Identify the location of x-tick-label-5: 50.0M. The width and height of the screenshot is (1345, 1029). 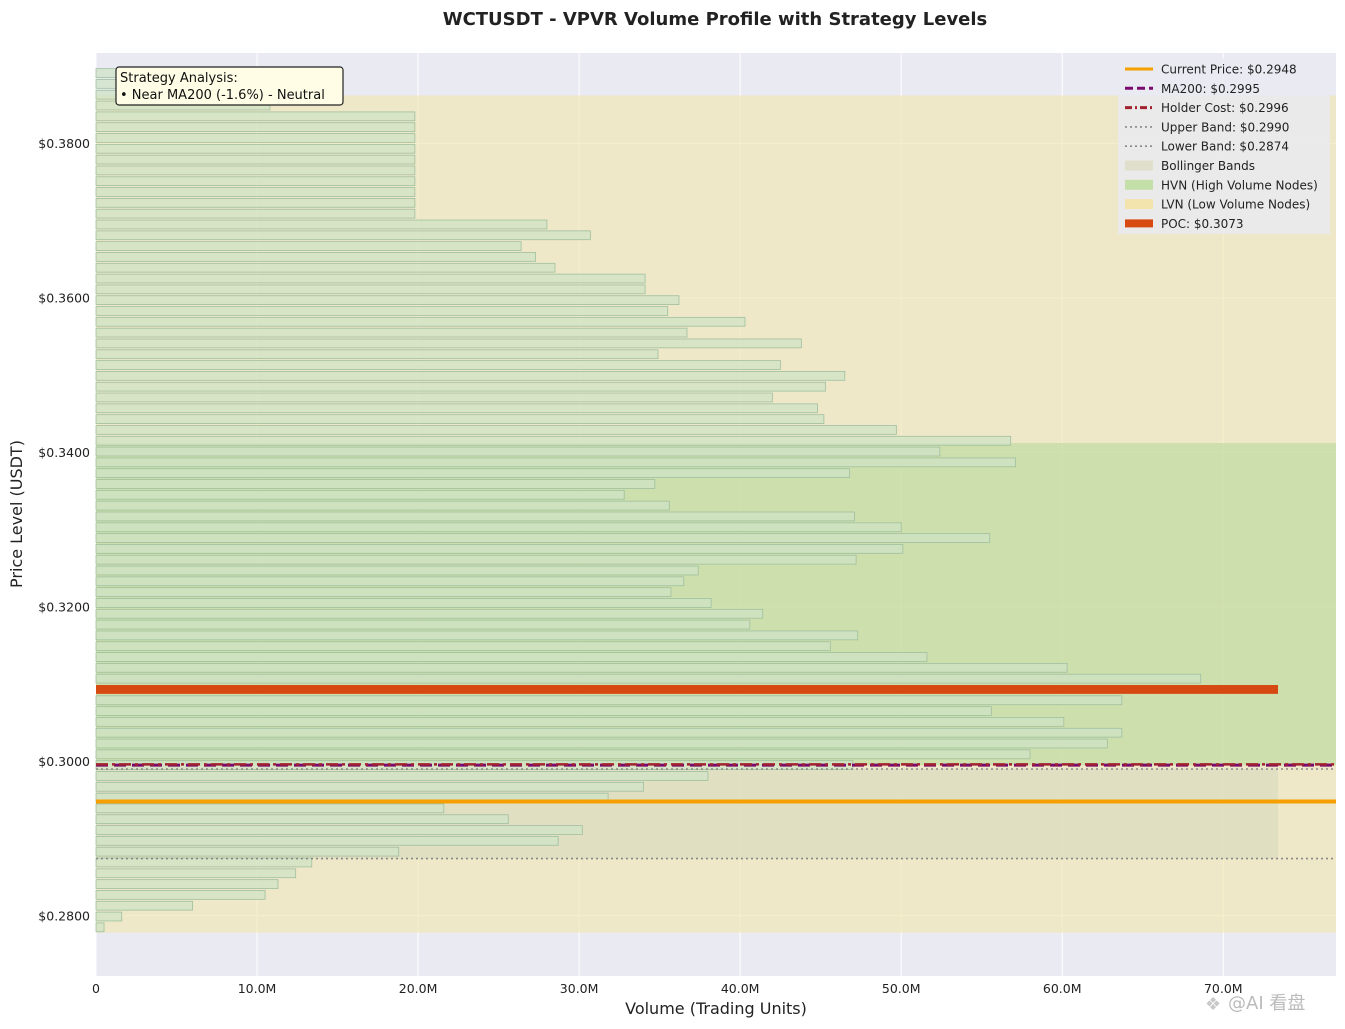
(901, 988).